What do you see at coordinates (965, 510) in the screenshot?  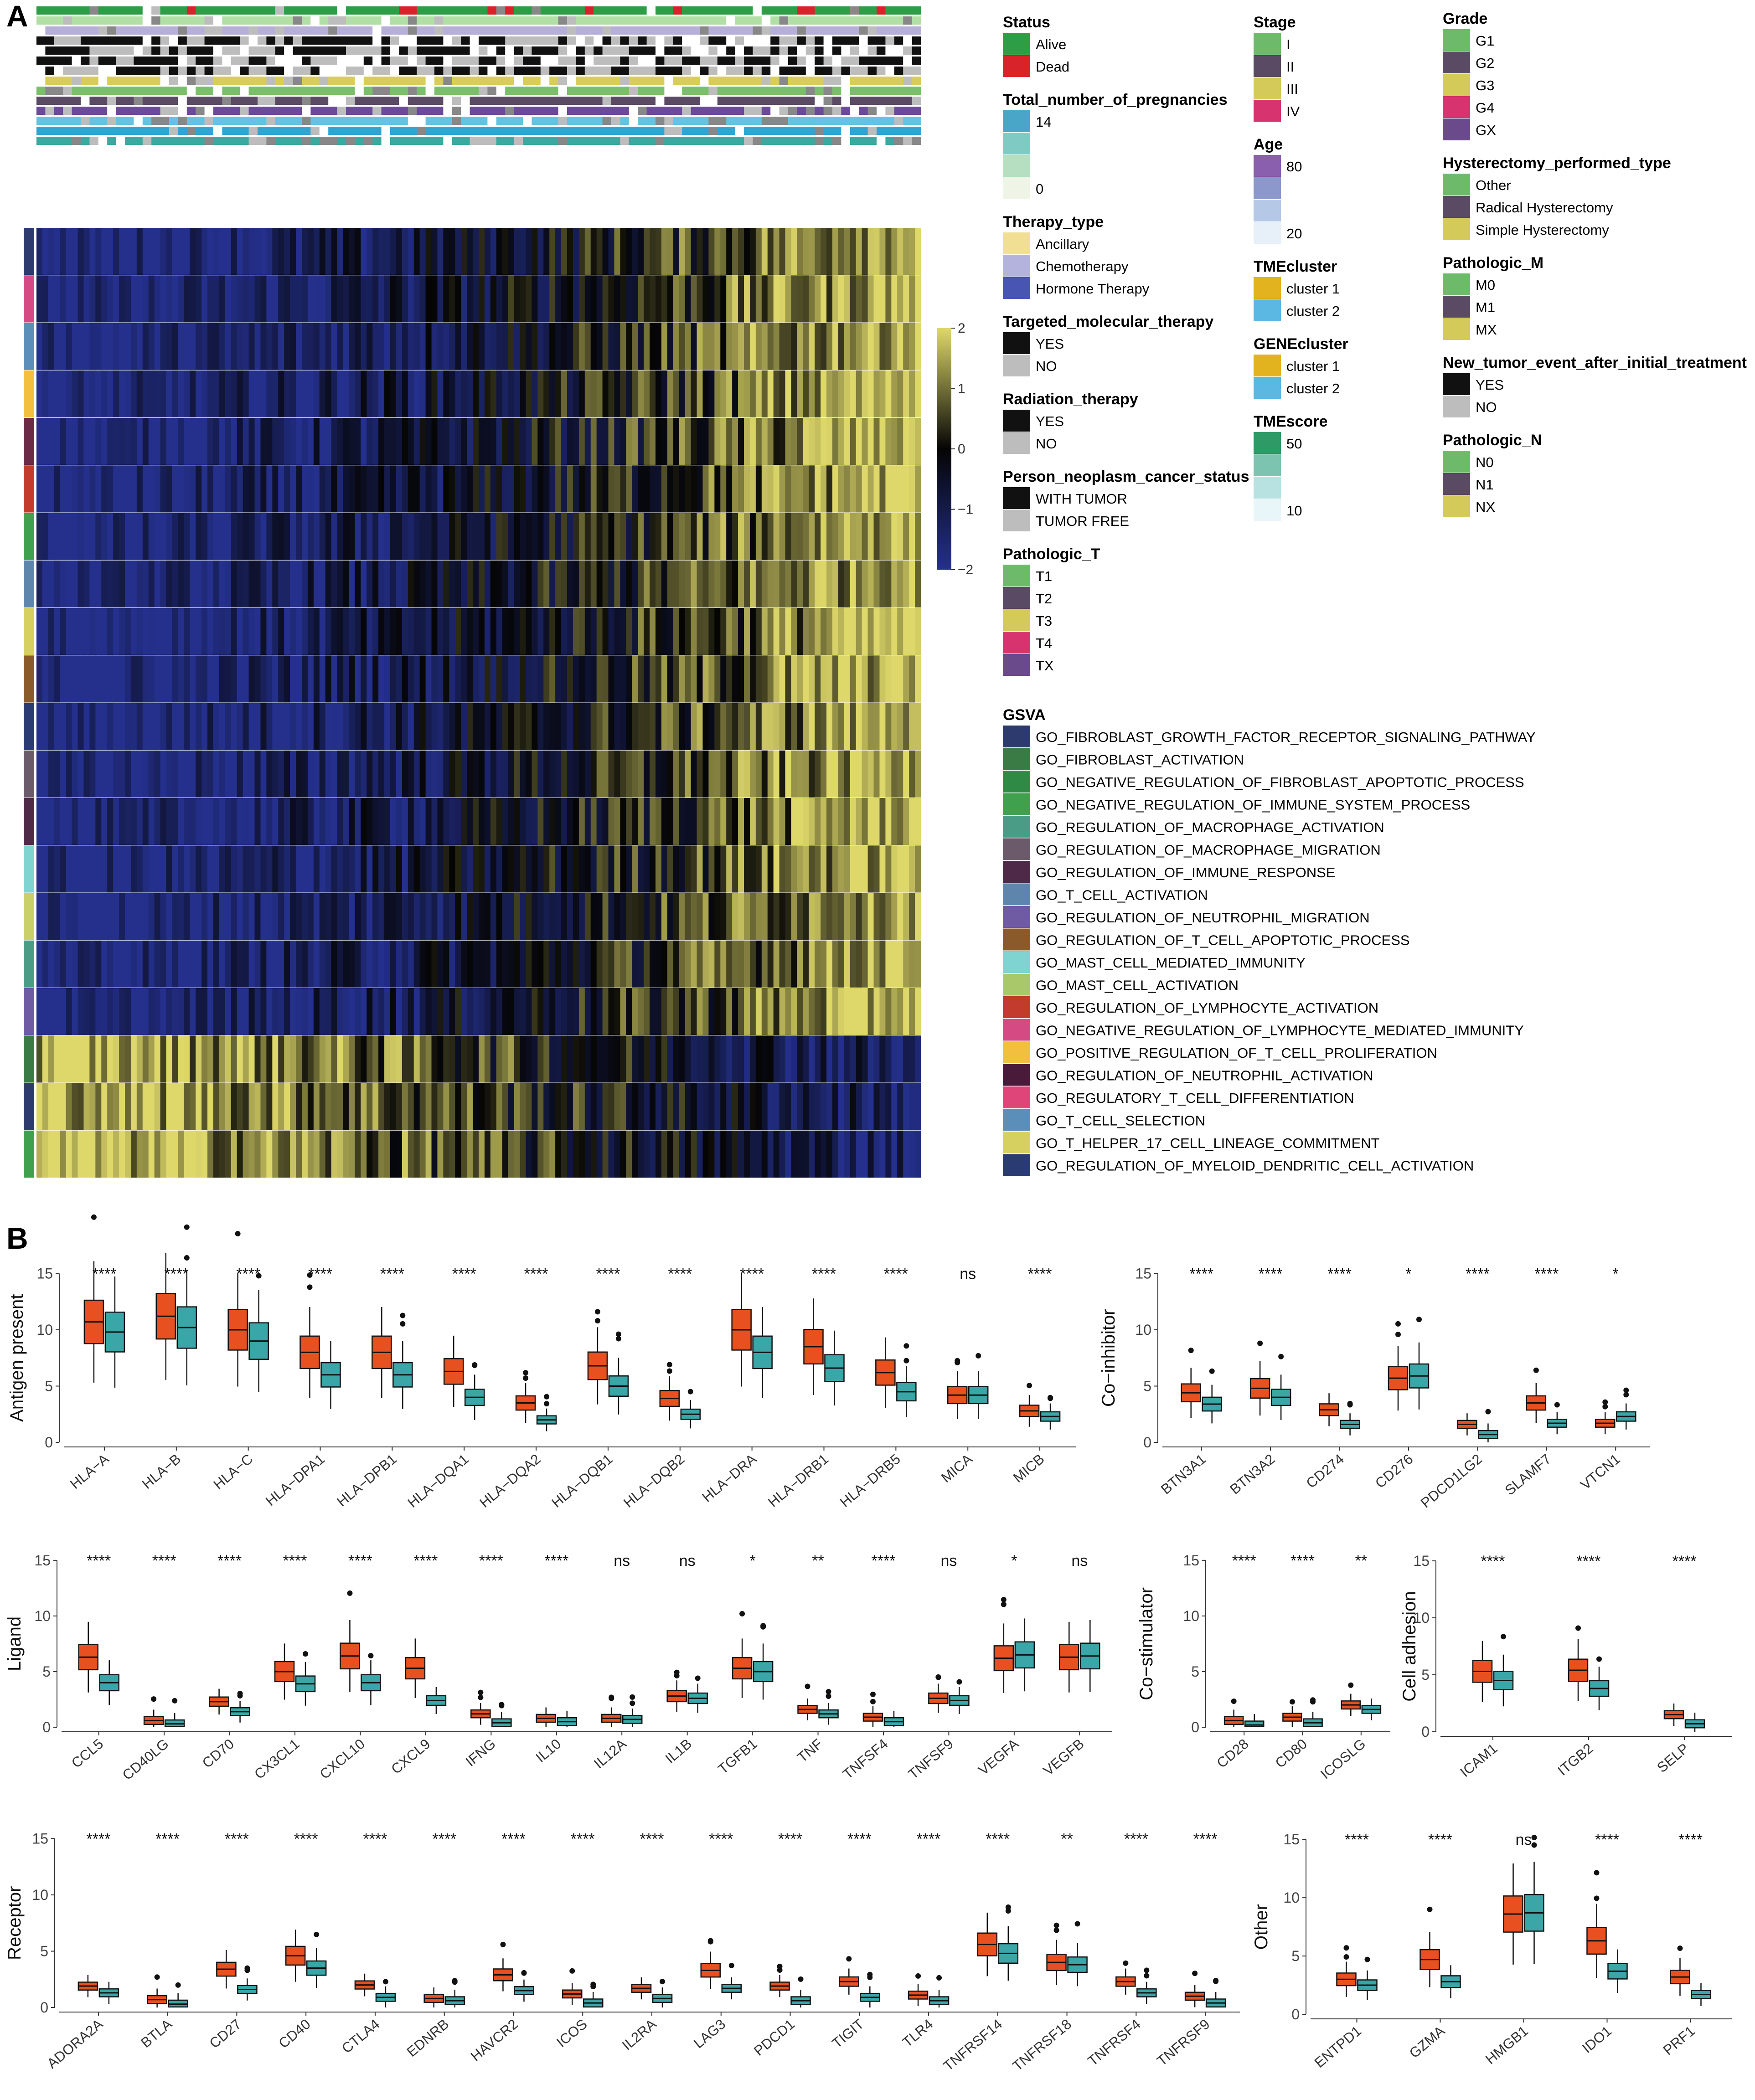 I see `colorbar-tick-label: −1` at bounding box center [965, 510].